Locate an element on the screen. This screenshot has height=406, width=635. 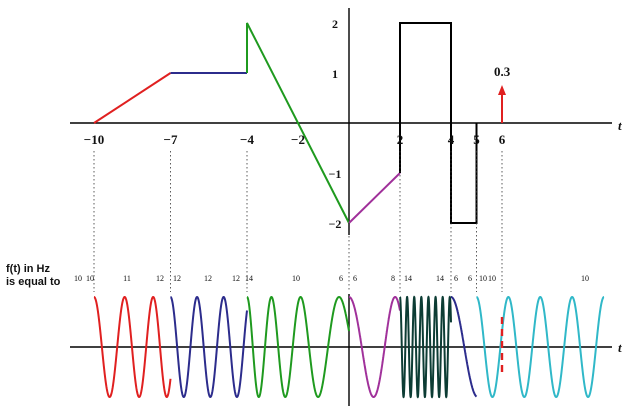
t-axis-label-top: t is located at coordinates (620, 125).